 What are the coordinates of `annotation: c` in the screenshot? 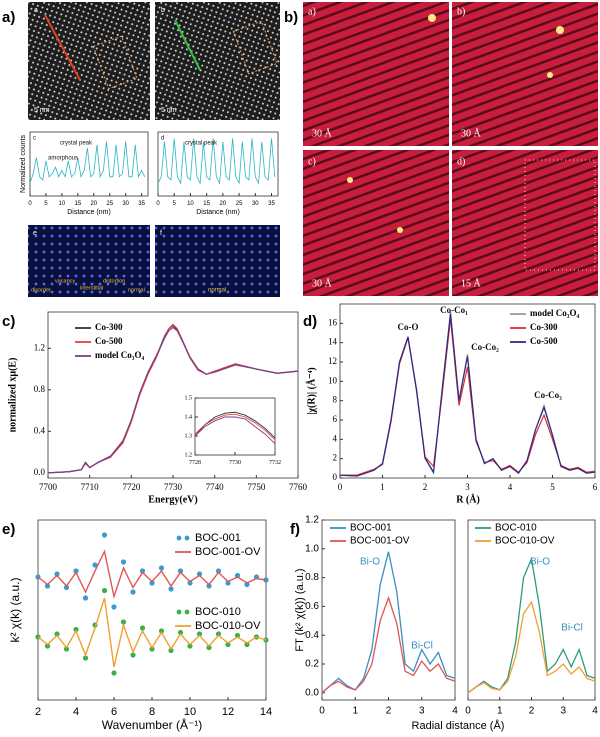 It's located at (34, 139).